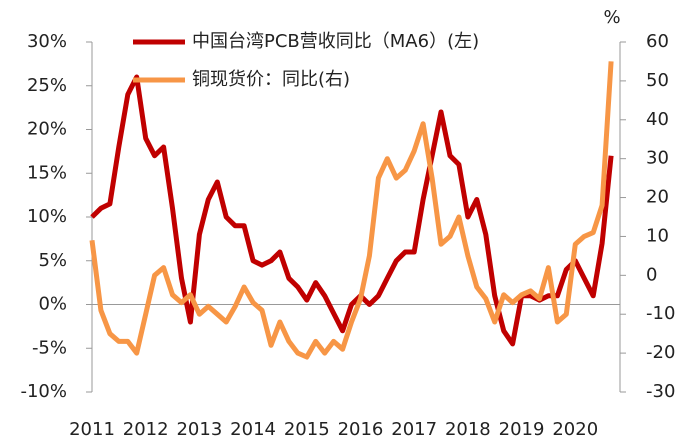 This screenshot has width=700, height=446. What do you see at coordinates (660, 352) in the screenshot?
I see `y2-tick-label: -20` at bounding box center [660, 352].